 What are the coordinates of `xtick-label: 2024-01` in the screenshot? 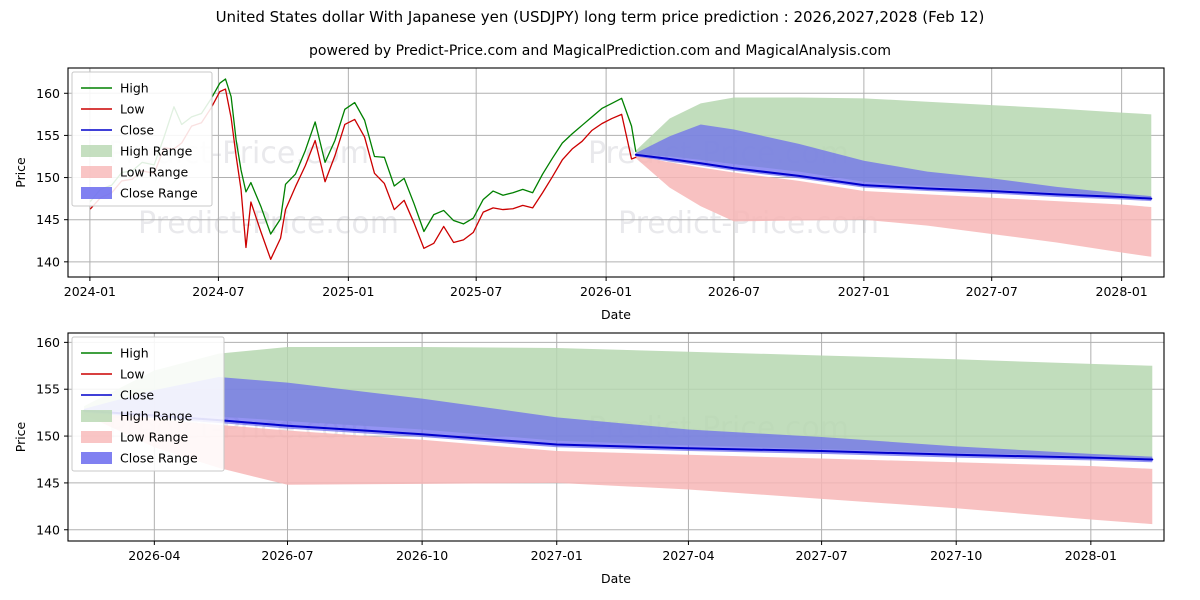 It's located at (90, 291).